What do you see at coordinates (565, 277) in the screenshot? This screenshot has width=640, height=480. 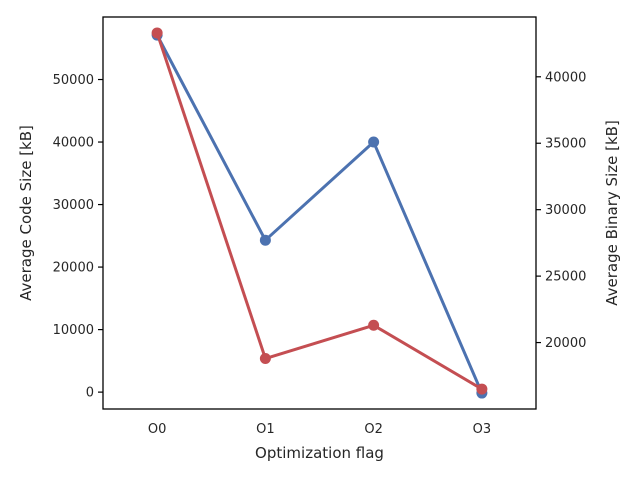 I see `right-tick-label: 25000` at bounding box center [565, 277].